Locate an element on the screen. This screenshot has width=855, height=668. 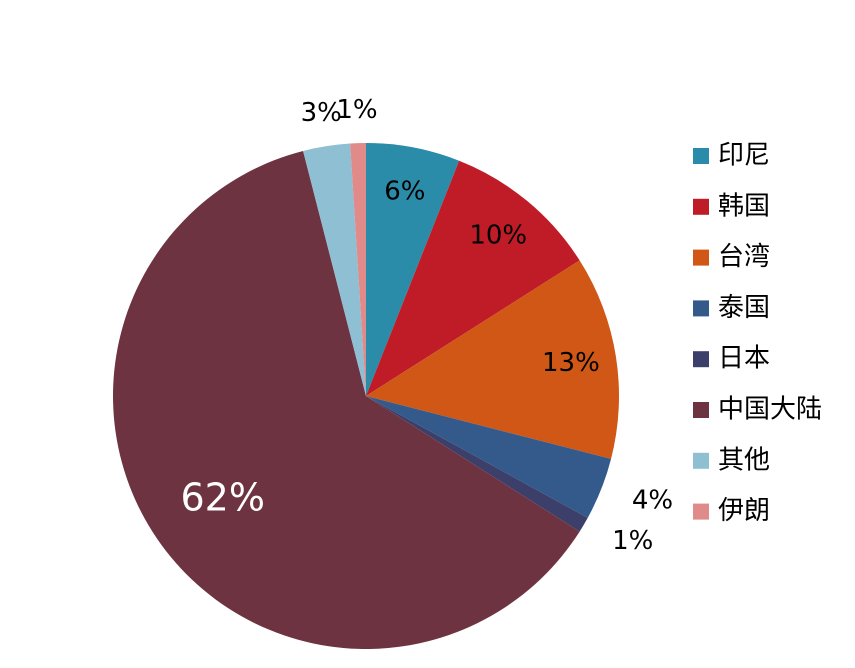
data-label: 3% is located at coordinates (321, 113).